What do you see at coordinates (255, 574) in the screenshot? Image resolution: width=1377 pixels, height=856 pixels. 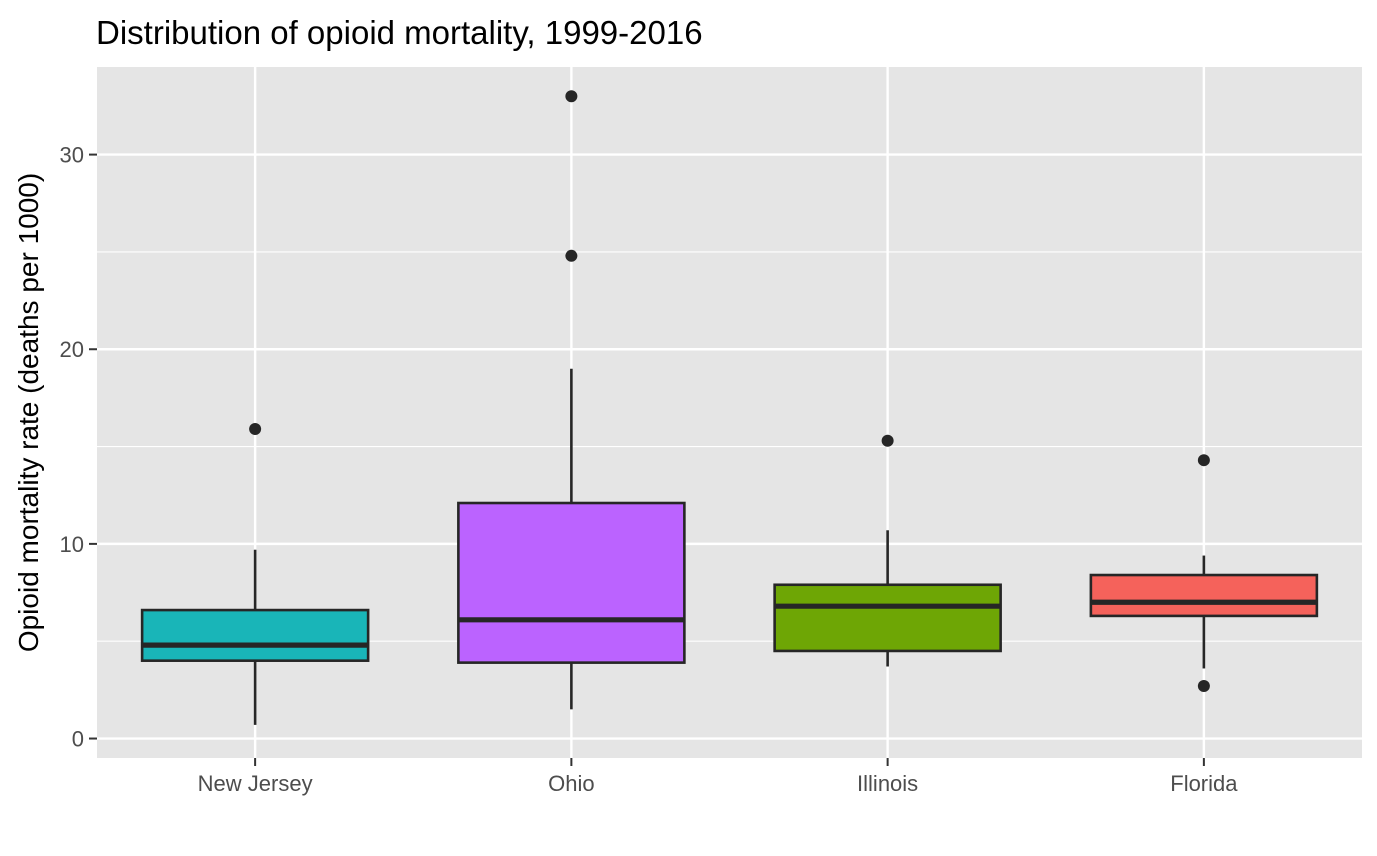 I see `box-new-jersey` at bounding box center [255, 574].